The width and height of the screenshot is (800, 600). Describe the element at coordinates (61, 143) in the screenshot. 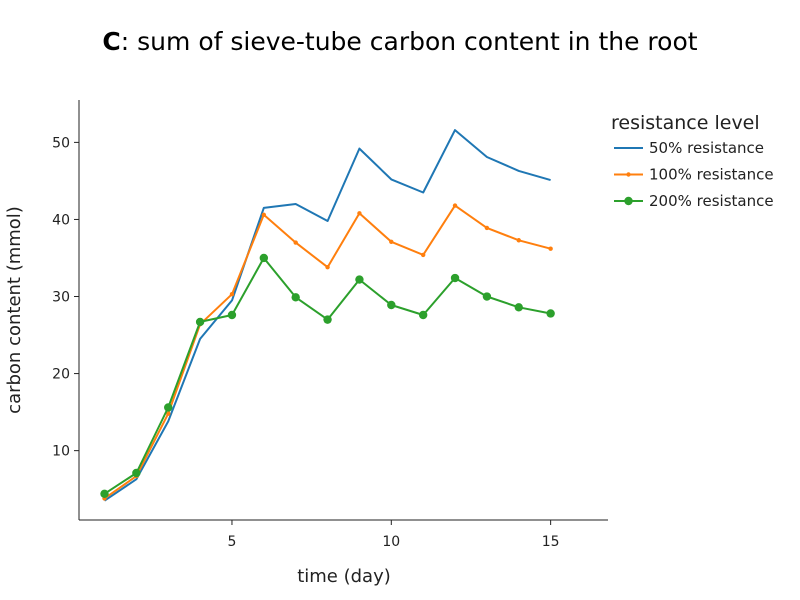

I see `y-tick-label: 50` at that location.